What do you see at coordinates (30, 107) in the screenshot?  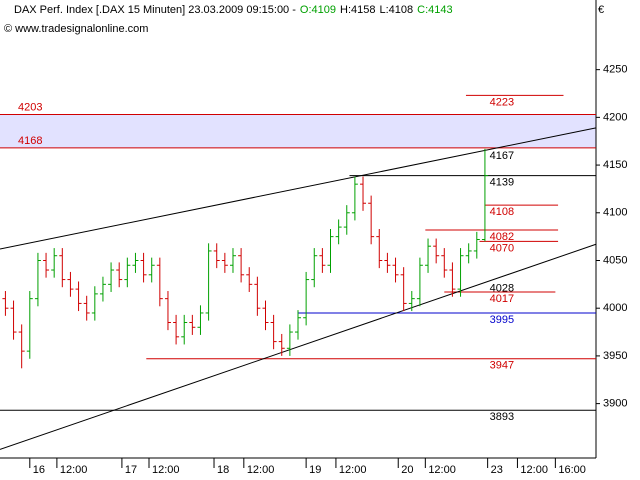 I see `level-label: 4203` at bounding box center [30, 107].